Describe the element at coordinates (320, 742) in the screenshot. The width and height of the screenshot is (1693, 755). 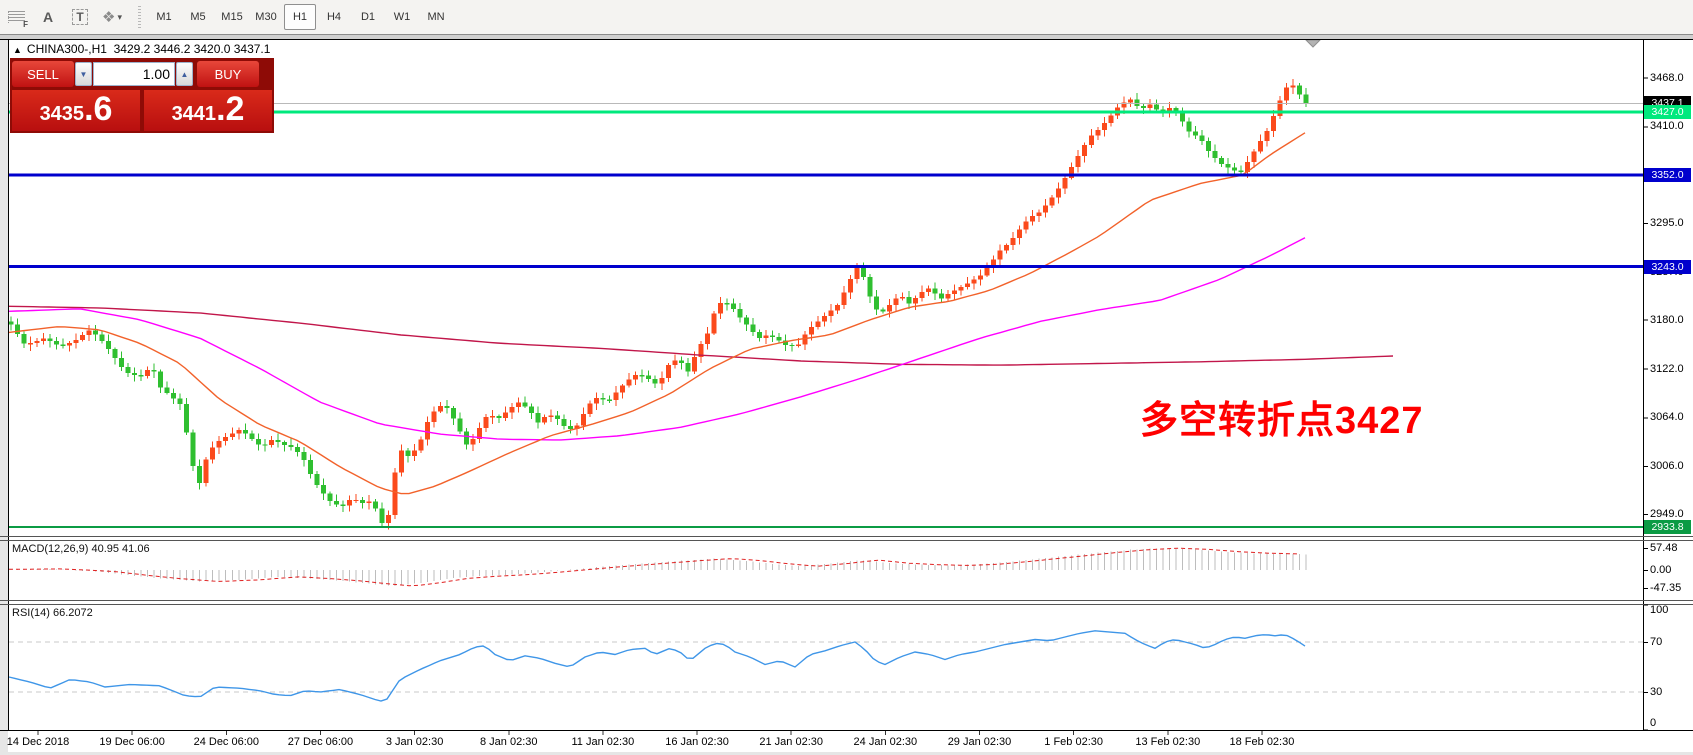
I see `time-axis-label: 27 Dec 06:00` at that location.